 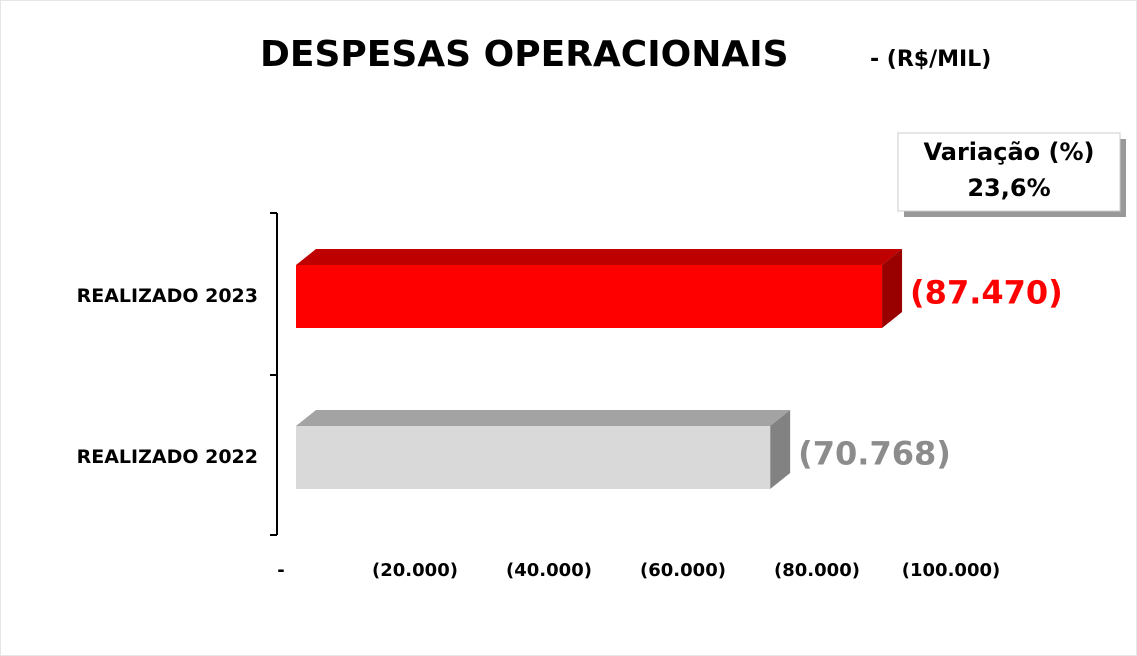 What do you see at coordinates (874, 454) in the screenshot?
I see `value-label: (70.768)` at bounding box center [874, 454].